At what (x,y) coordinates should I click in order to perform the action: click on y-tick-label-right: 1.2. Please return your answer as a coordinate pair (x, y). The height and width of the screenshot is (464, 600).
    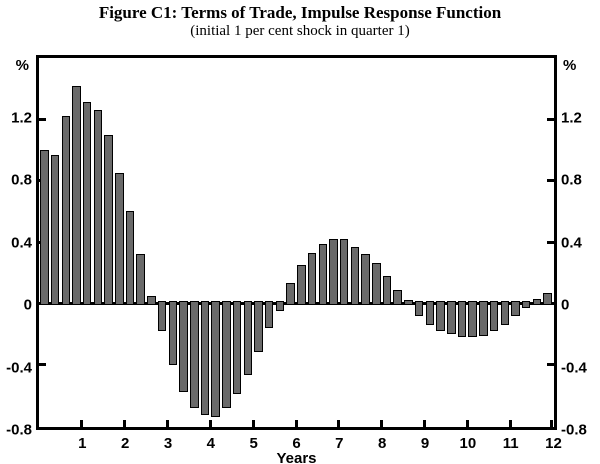
    Looking at the image, I should click on (571, 117).